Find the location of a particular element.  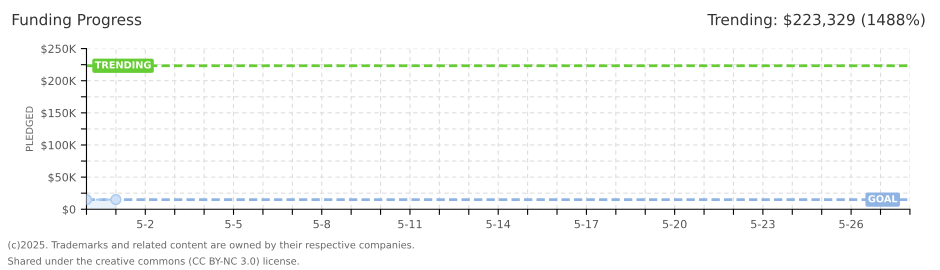

x-tick-label: 5-11 is located at coordinates (410, 224).